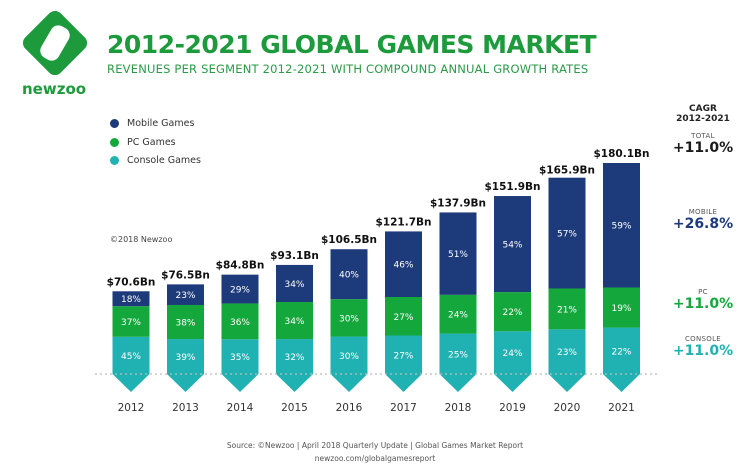 This screenshot has height=464, width=750. Describe the element at coordinates (404, 222) in the screenshot. I see `total-label: $121.7Bn` at that location.